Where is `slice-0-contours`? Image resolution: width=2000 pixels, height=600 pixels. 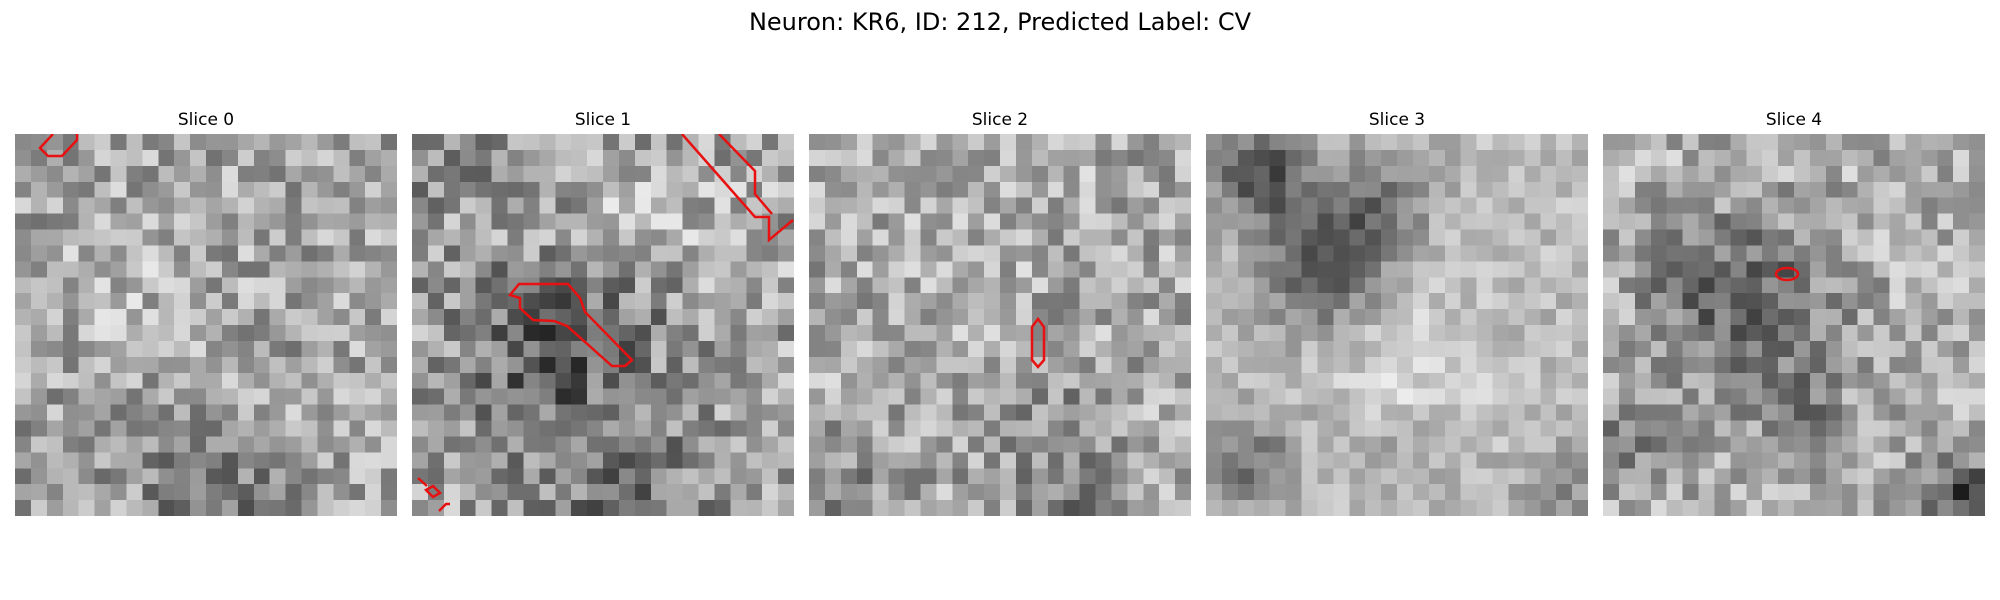
slice-0-contours is located at coordinates (58, 146).